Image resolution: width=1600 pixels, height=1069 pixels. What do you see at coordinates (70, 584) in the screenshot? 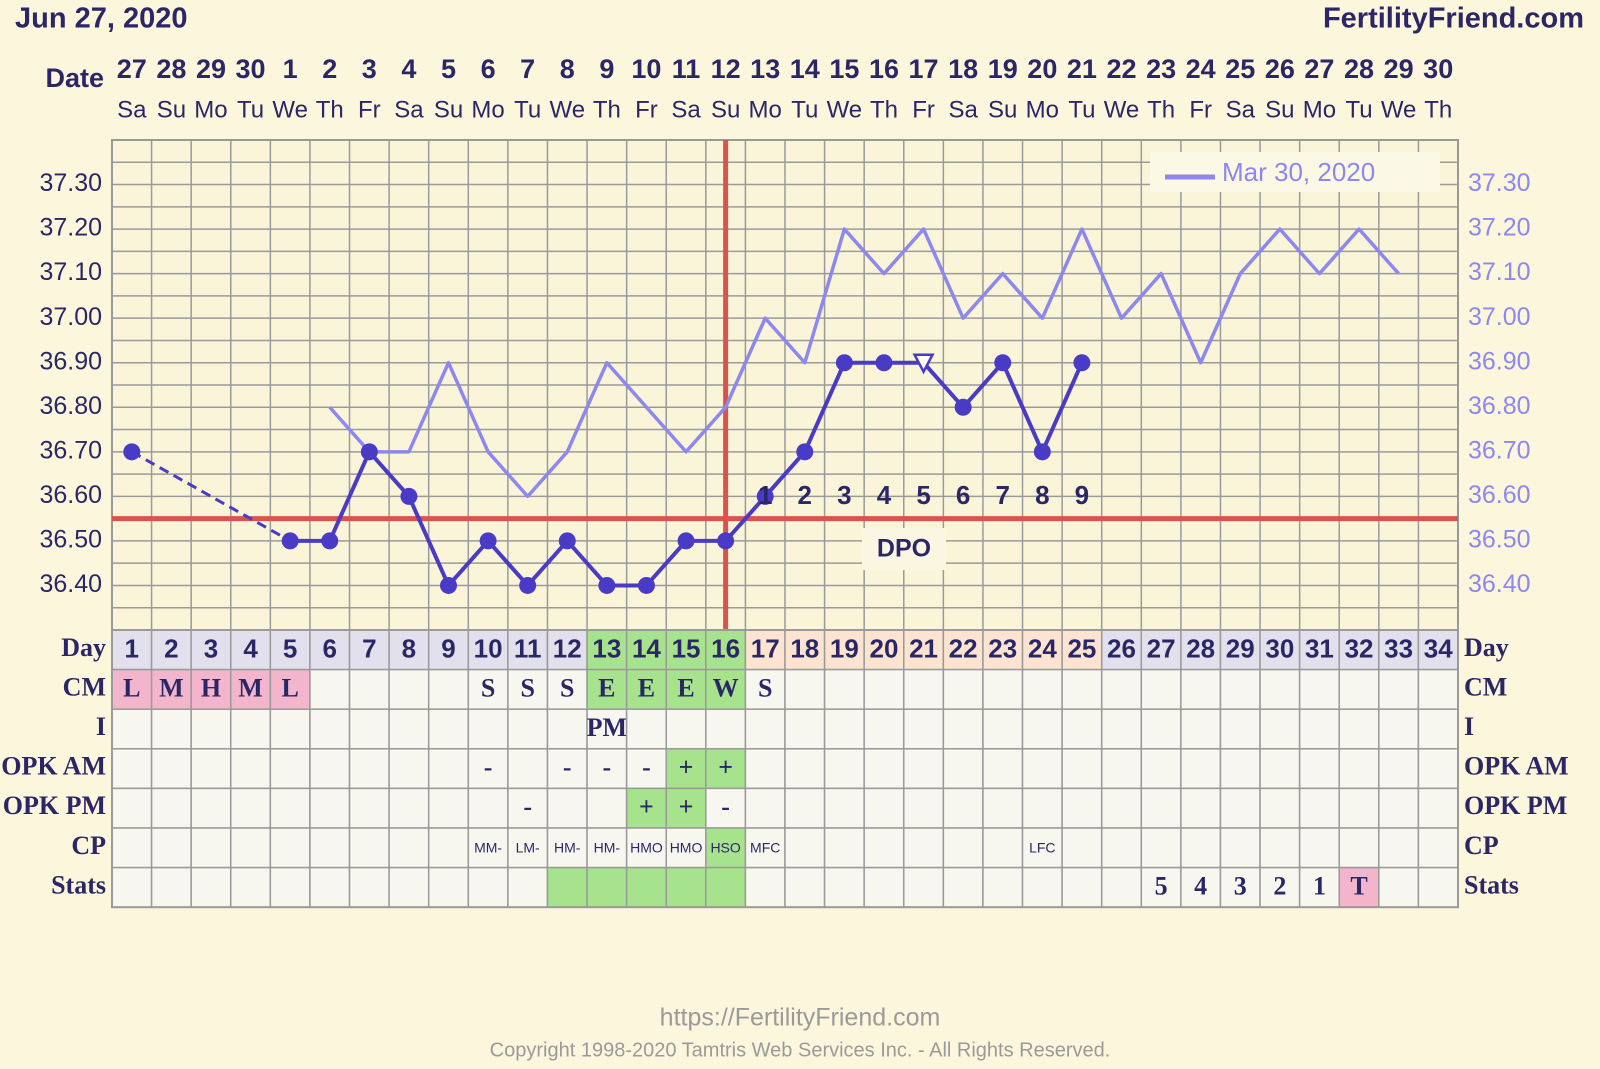
I see `y-tick-label: 36.40` at bounding box center [70, 584].